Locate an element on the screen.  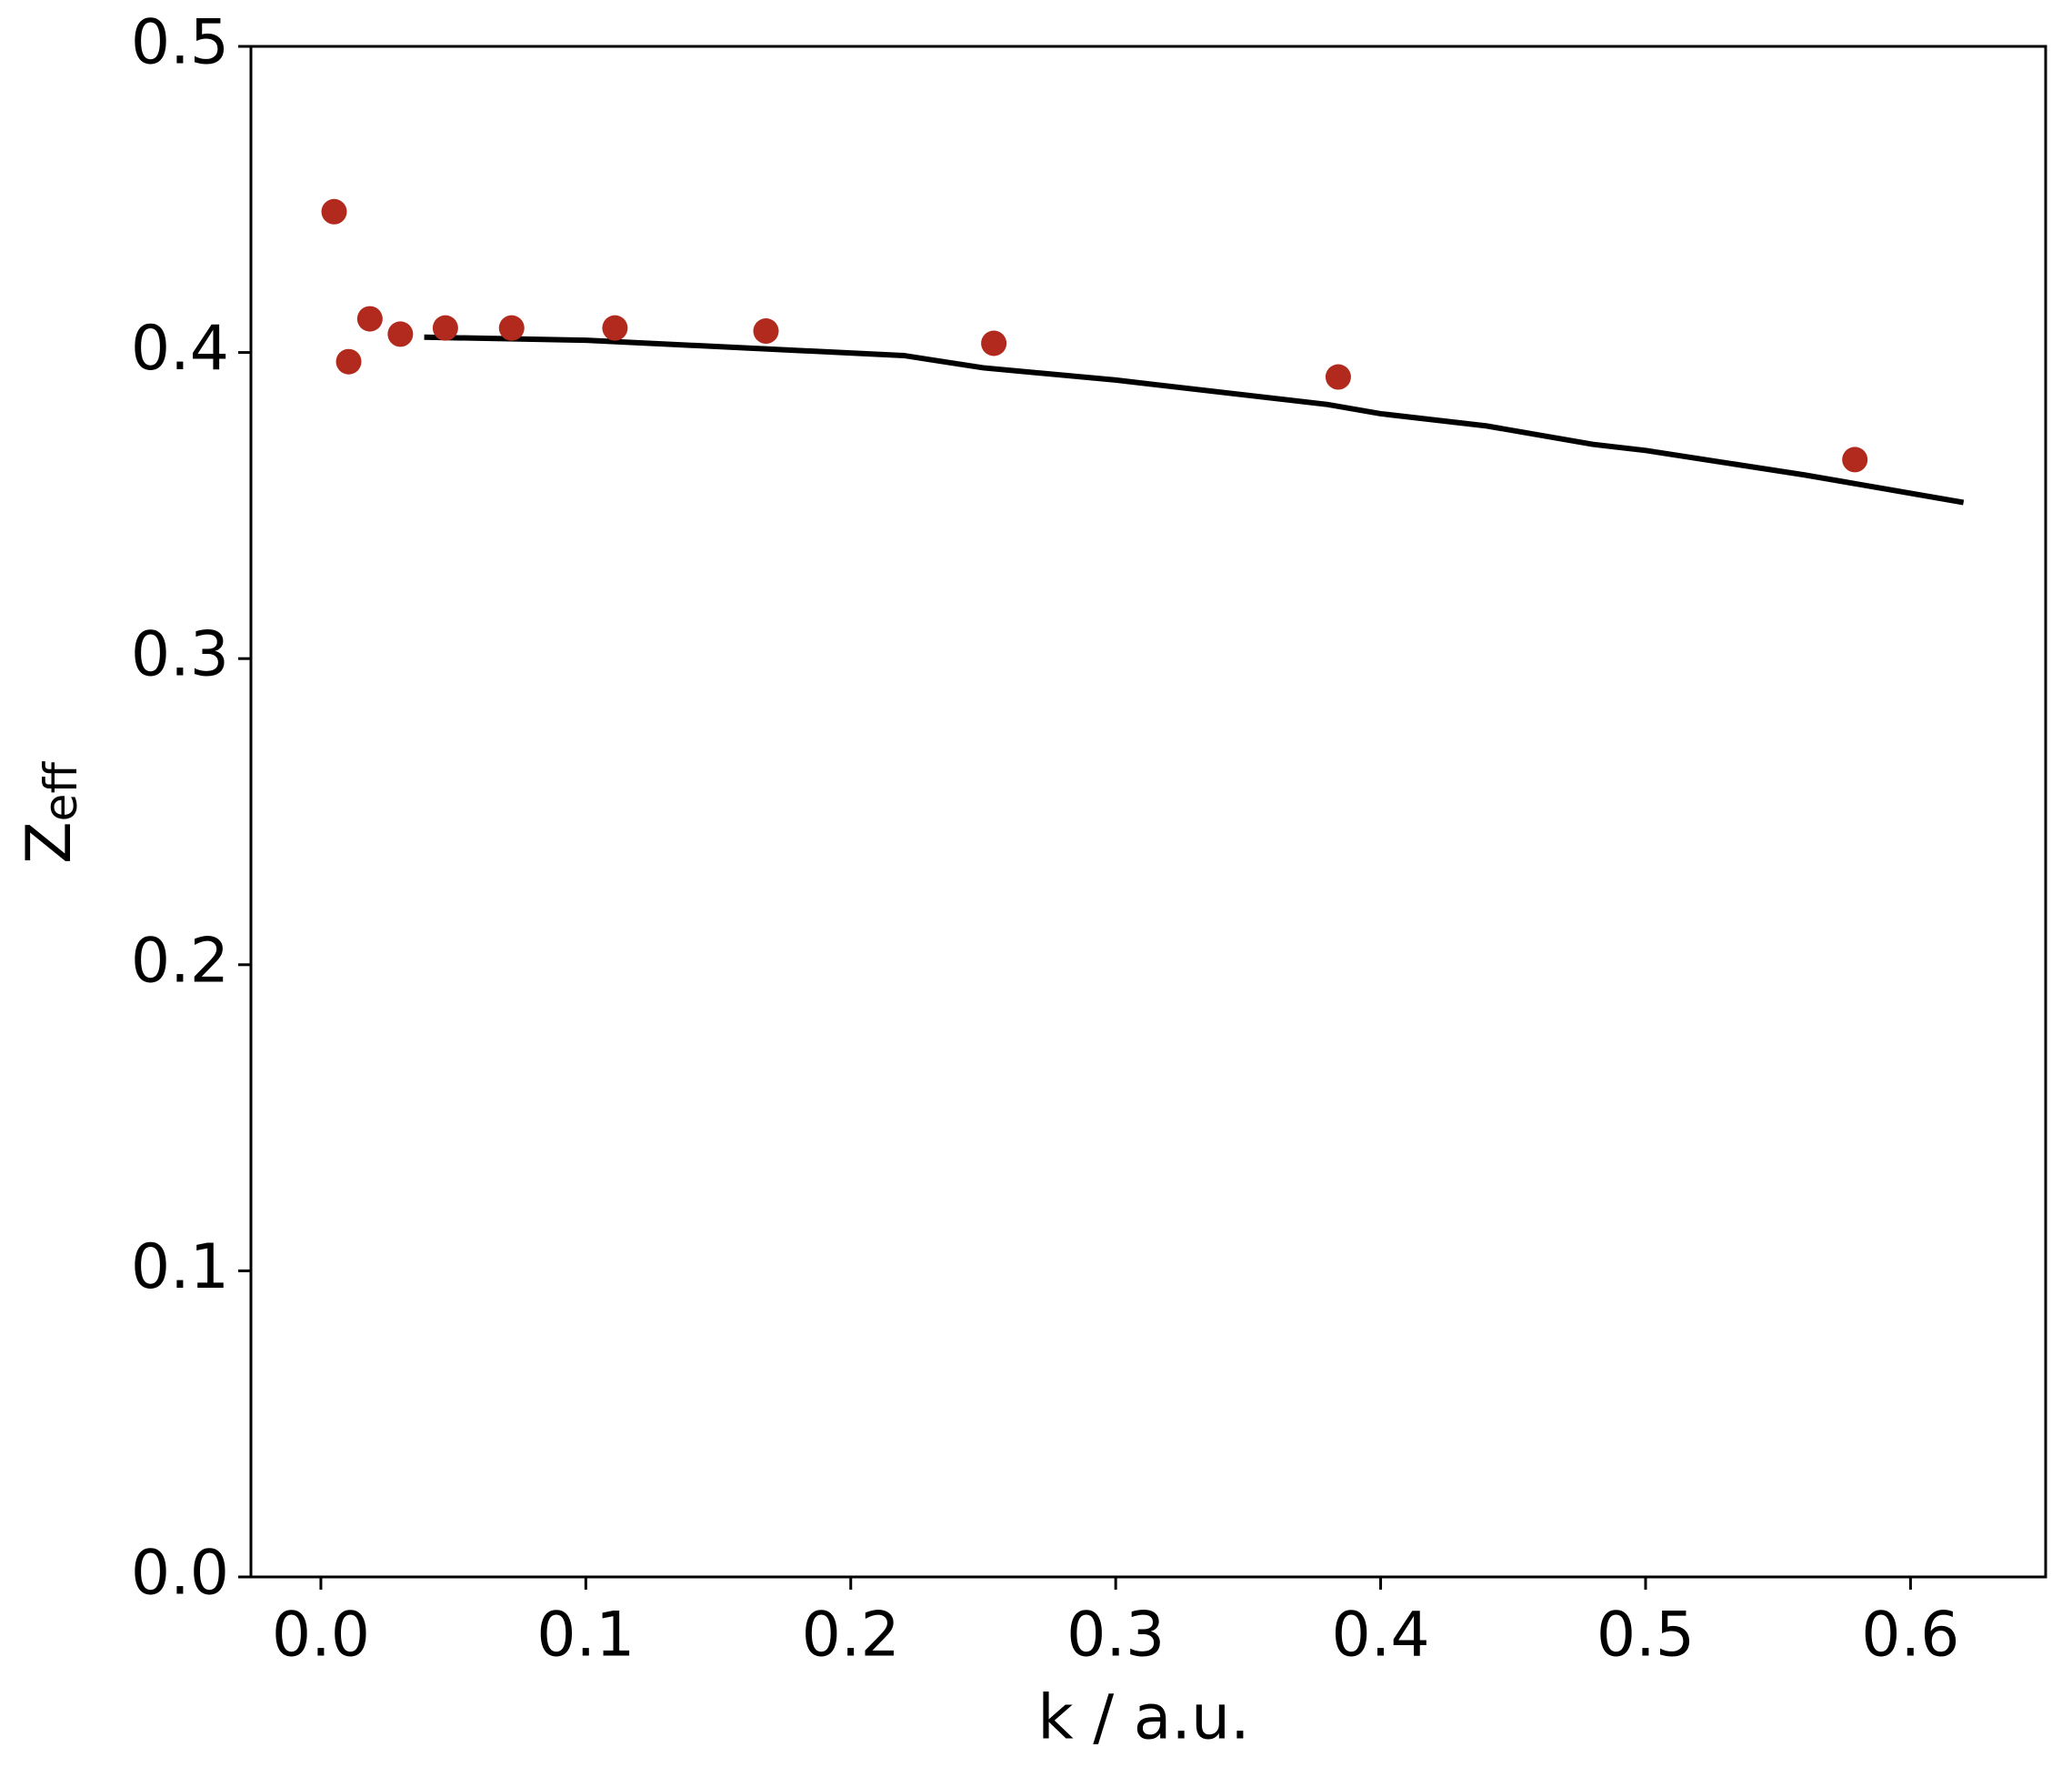
x-tick-label: 0.1 is located at coordinates (585, 1636).